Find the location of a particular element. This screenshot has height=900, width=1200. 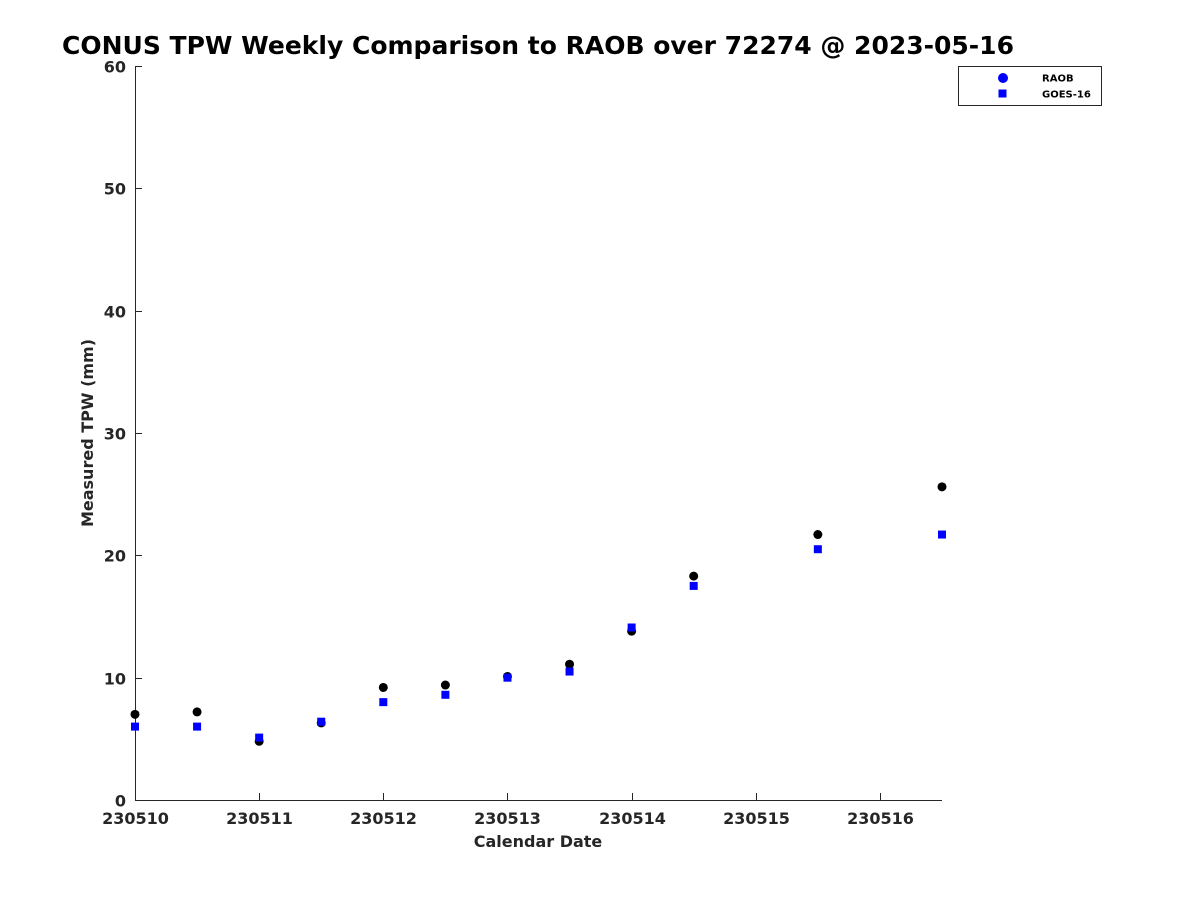

legend: RAOB GOES-16 is located at coordinates (1030, 86).